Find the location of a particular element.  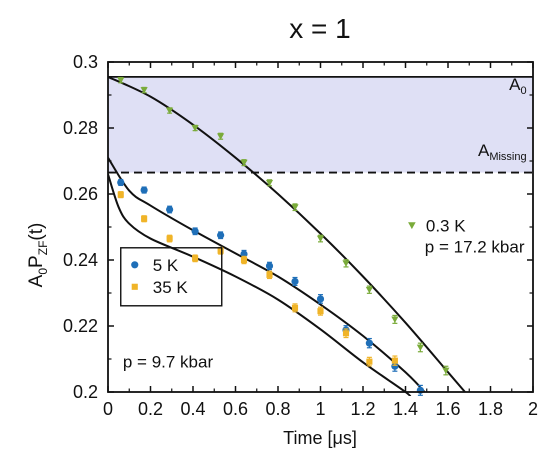

x-tick-label: 0 is located at coordinates (108, 409).